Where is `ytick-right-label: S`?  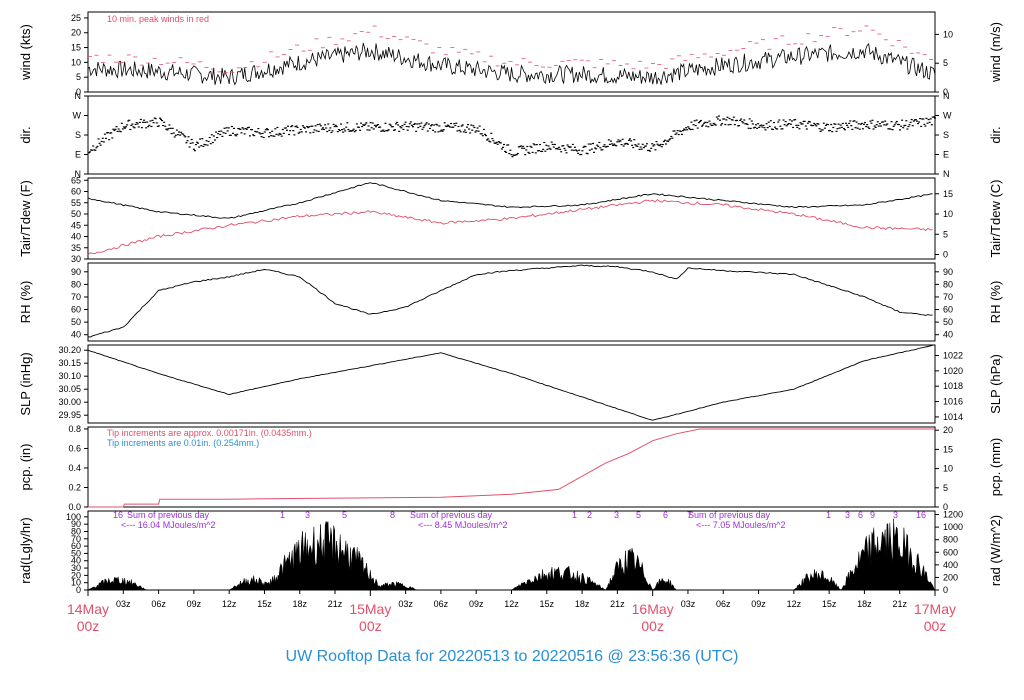 ytick-right-label: S is located at coordinates (946, 135).